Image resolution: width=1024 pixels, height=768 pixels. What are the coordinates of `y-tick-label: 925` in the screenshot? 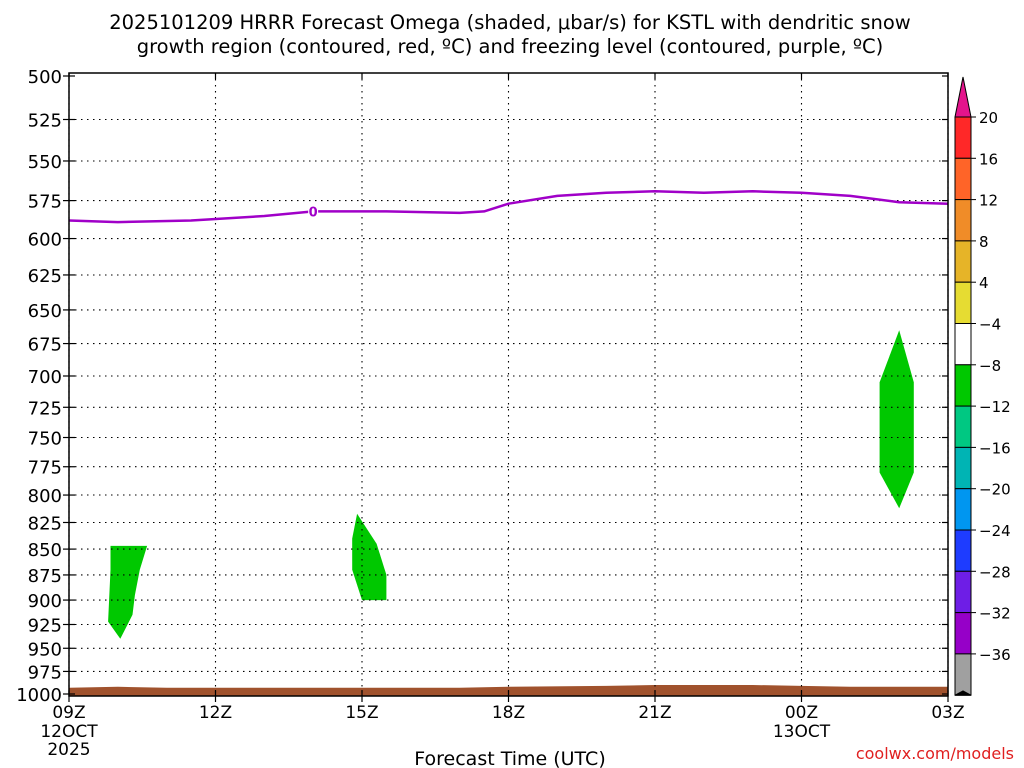 It's located at (45, 625).